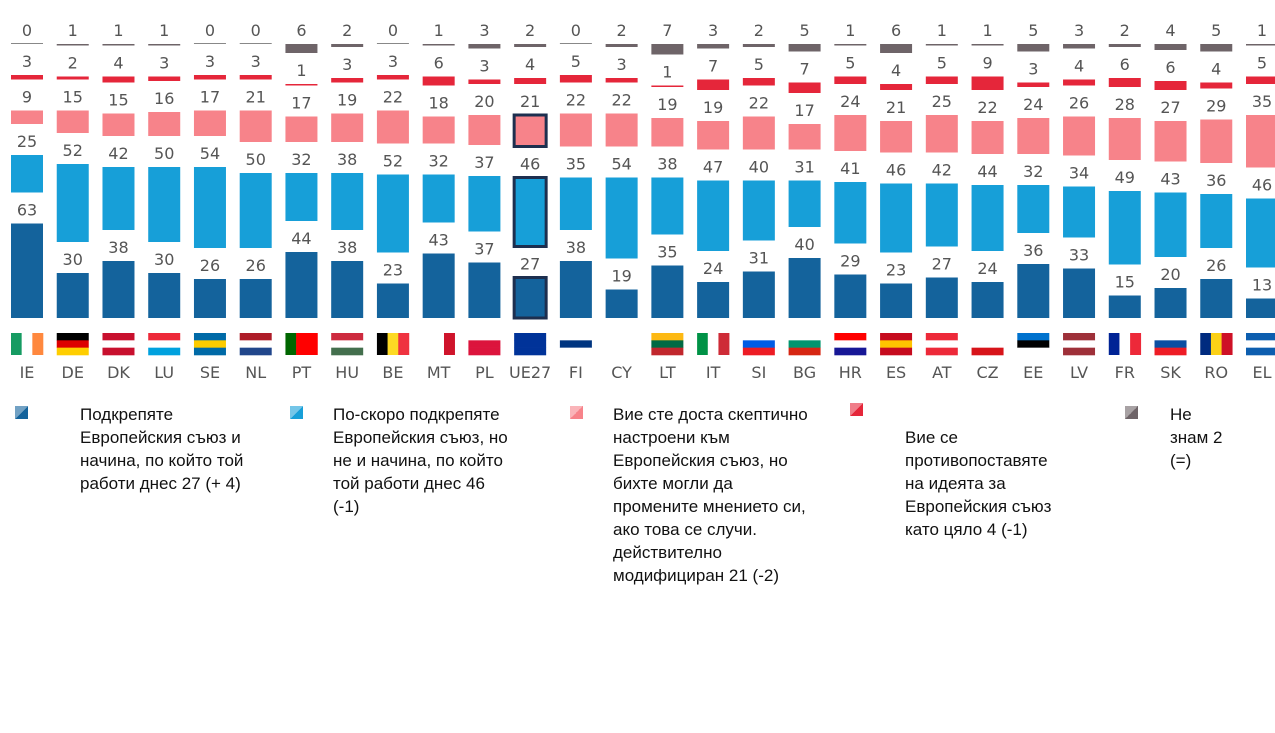 The image size is (1275, 733). What do you see at coordinates (576, 372) in the screenshot?
I see `x-tick-label: FI` at bounding box center [576, 372].